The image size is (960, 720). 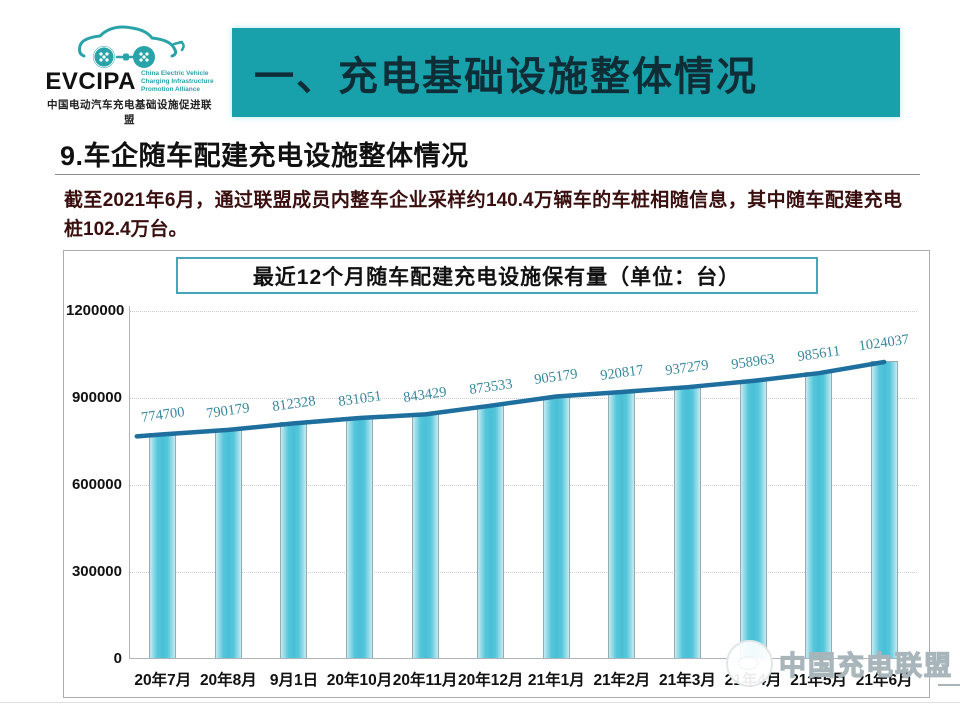 I want to click on bar-value-label: 1024037, so click(x=884, y=343).